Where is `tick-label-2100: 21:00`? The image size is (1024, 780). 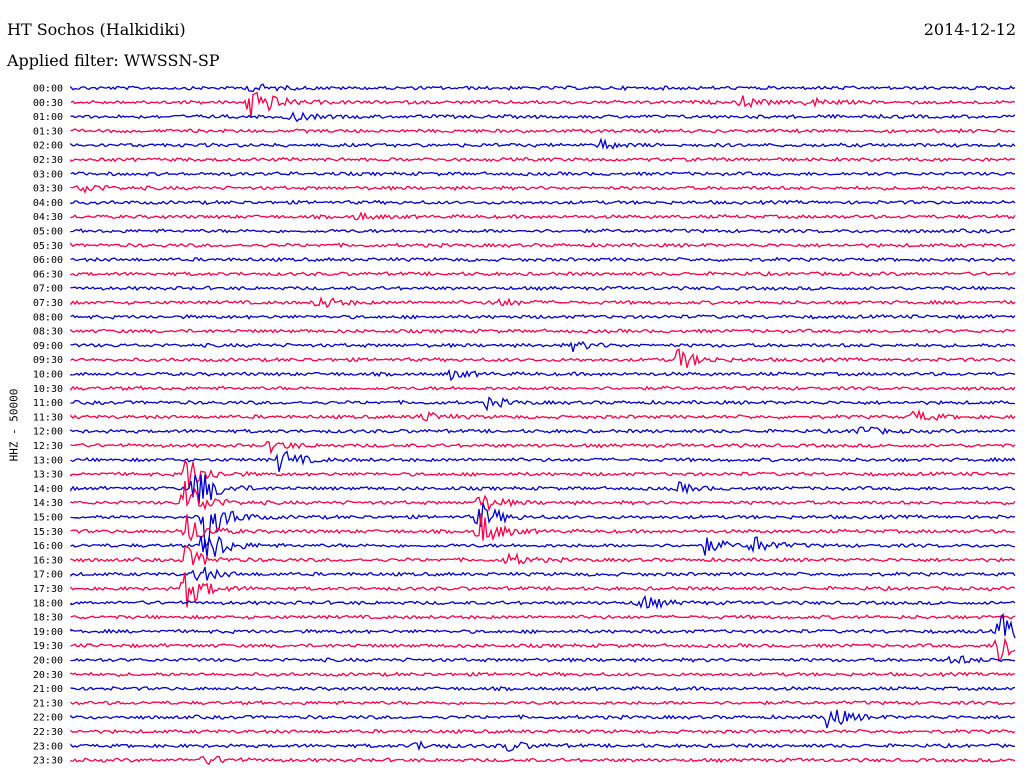
tick-label-2100: 21:00 is located at coordinates (48, 689).